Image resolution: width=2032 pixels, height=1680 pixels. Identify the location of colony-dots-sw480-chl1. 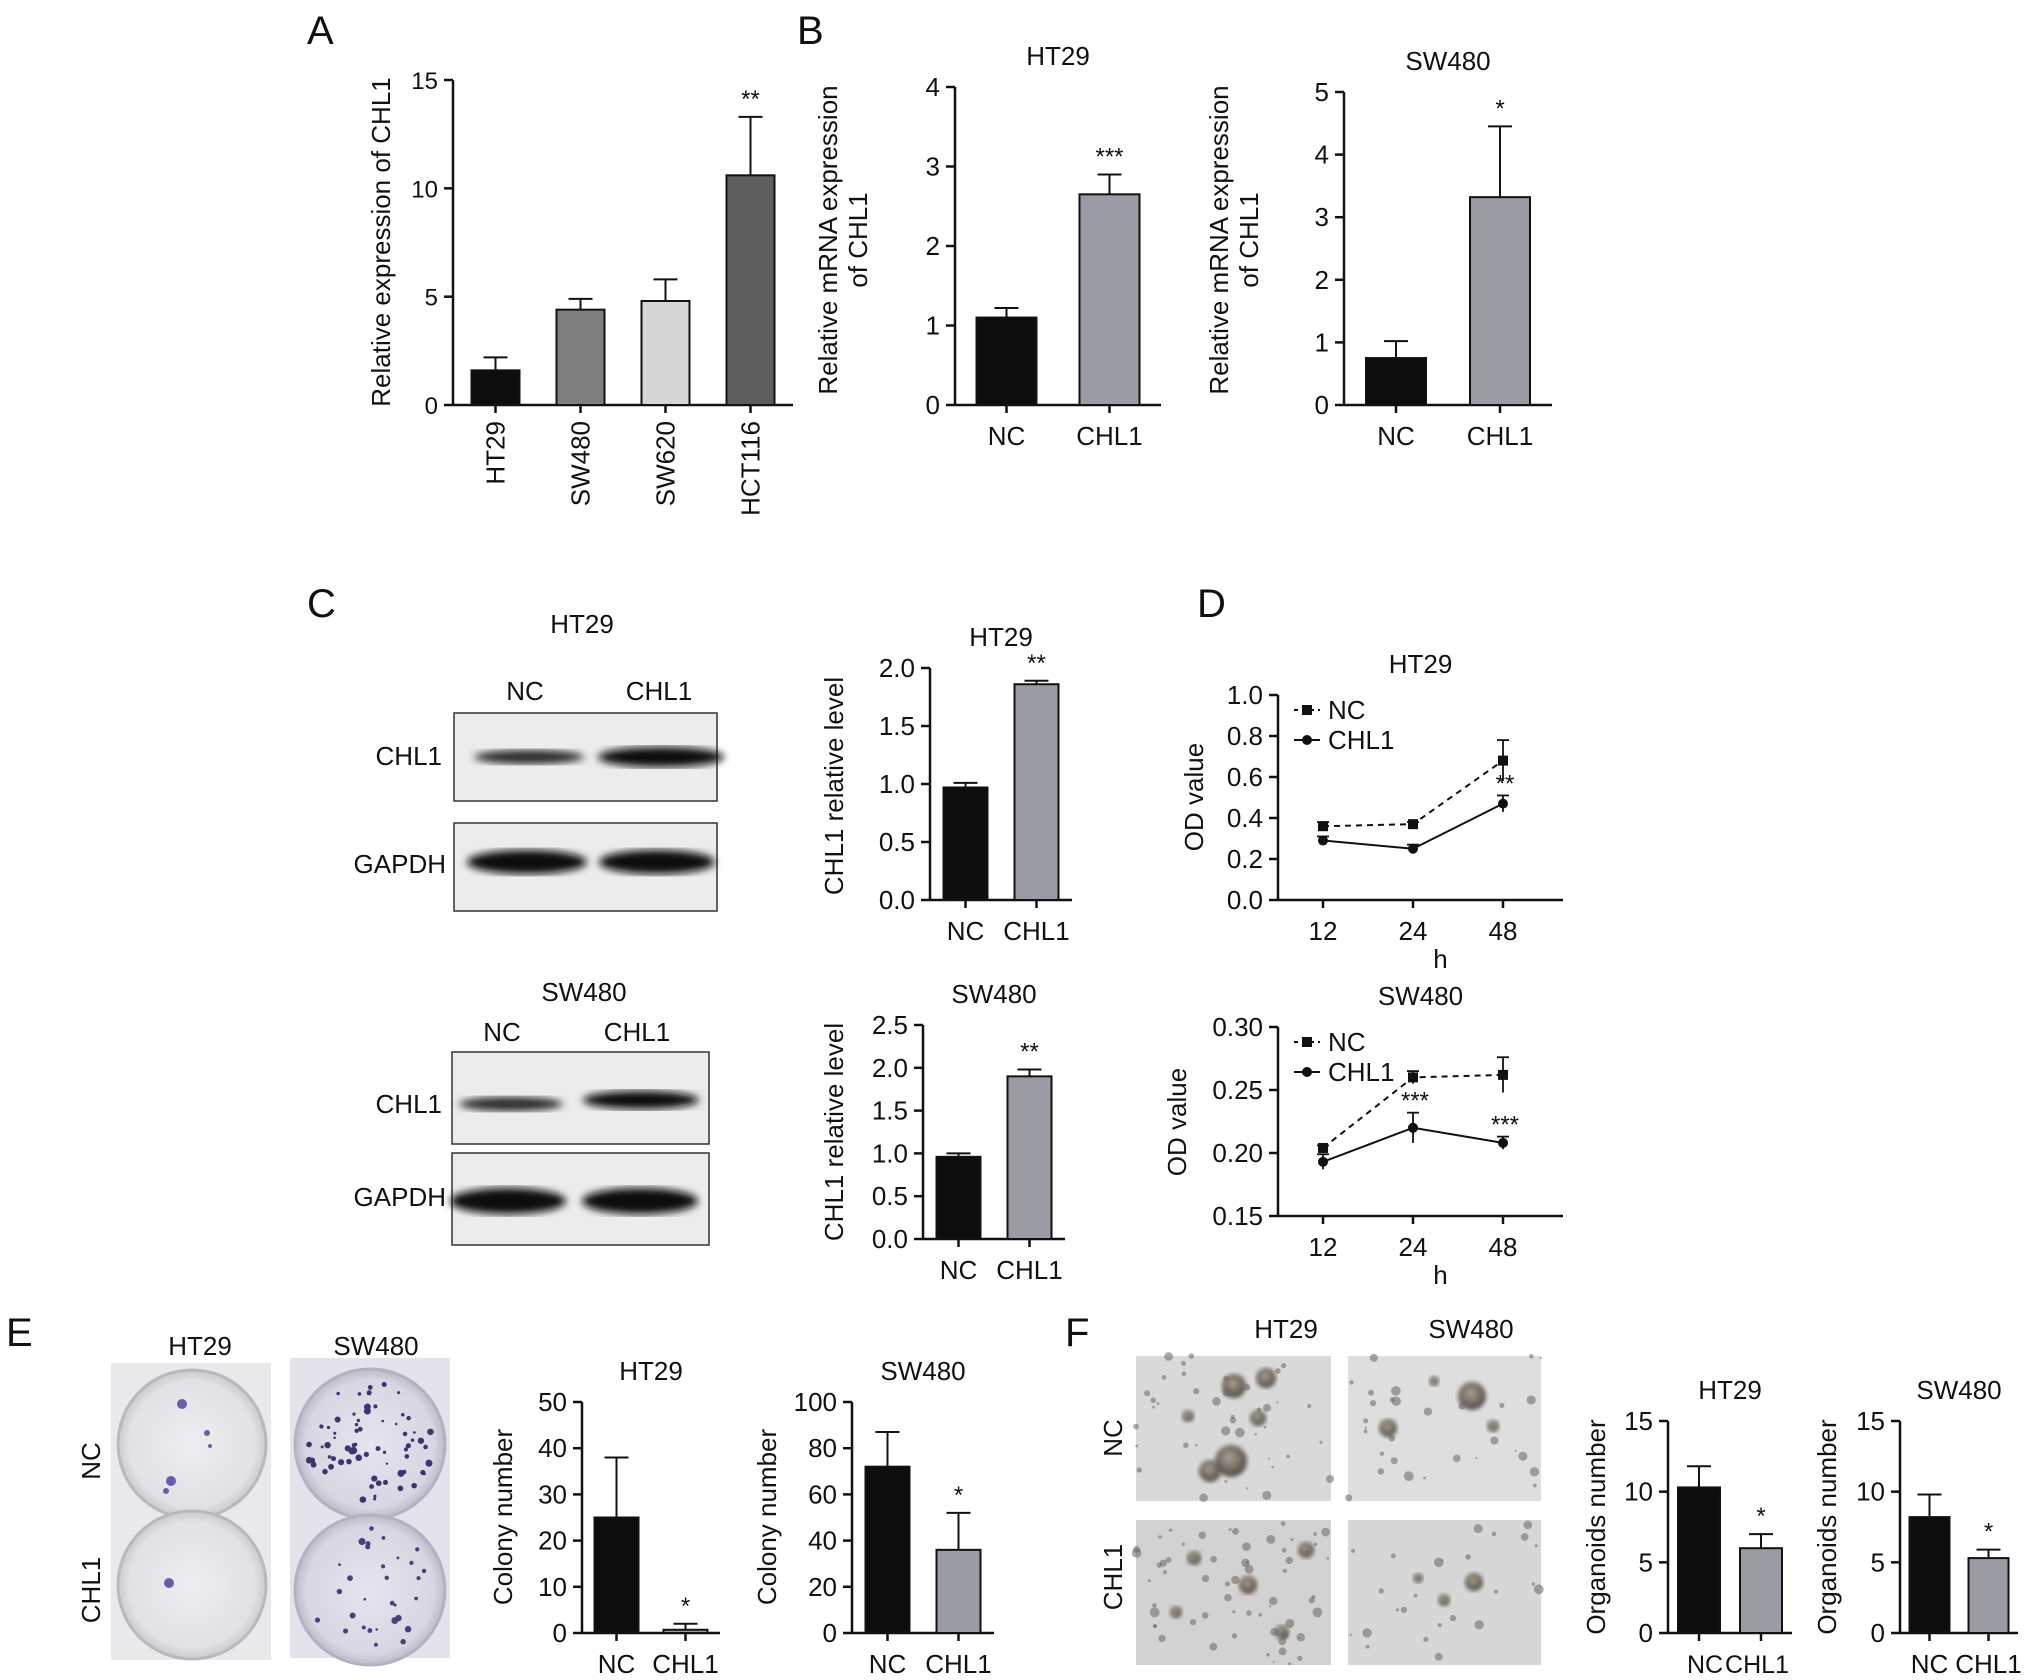
(370, 1586).